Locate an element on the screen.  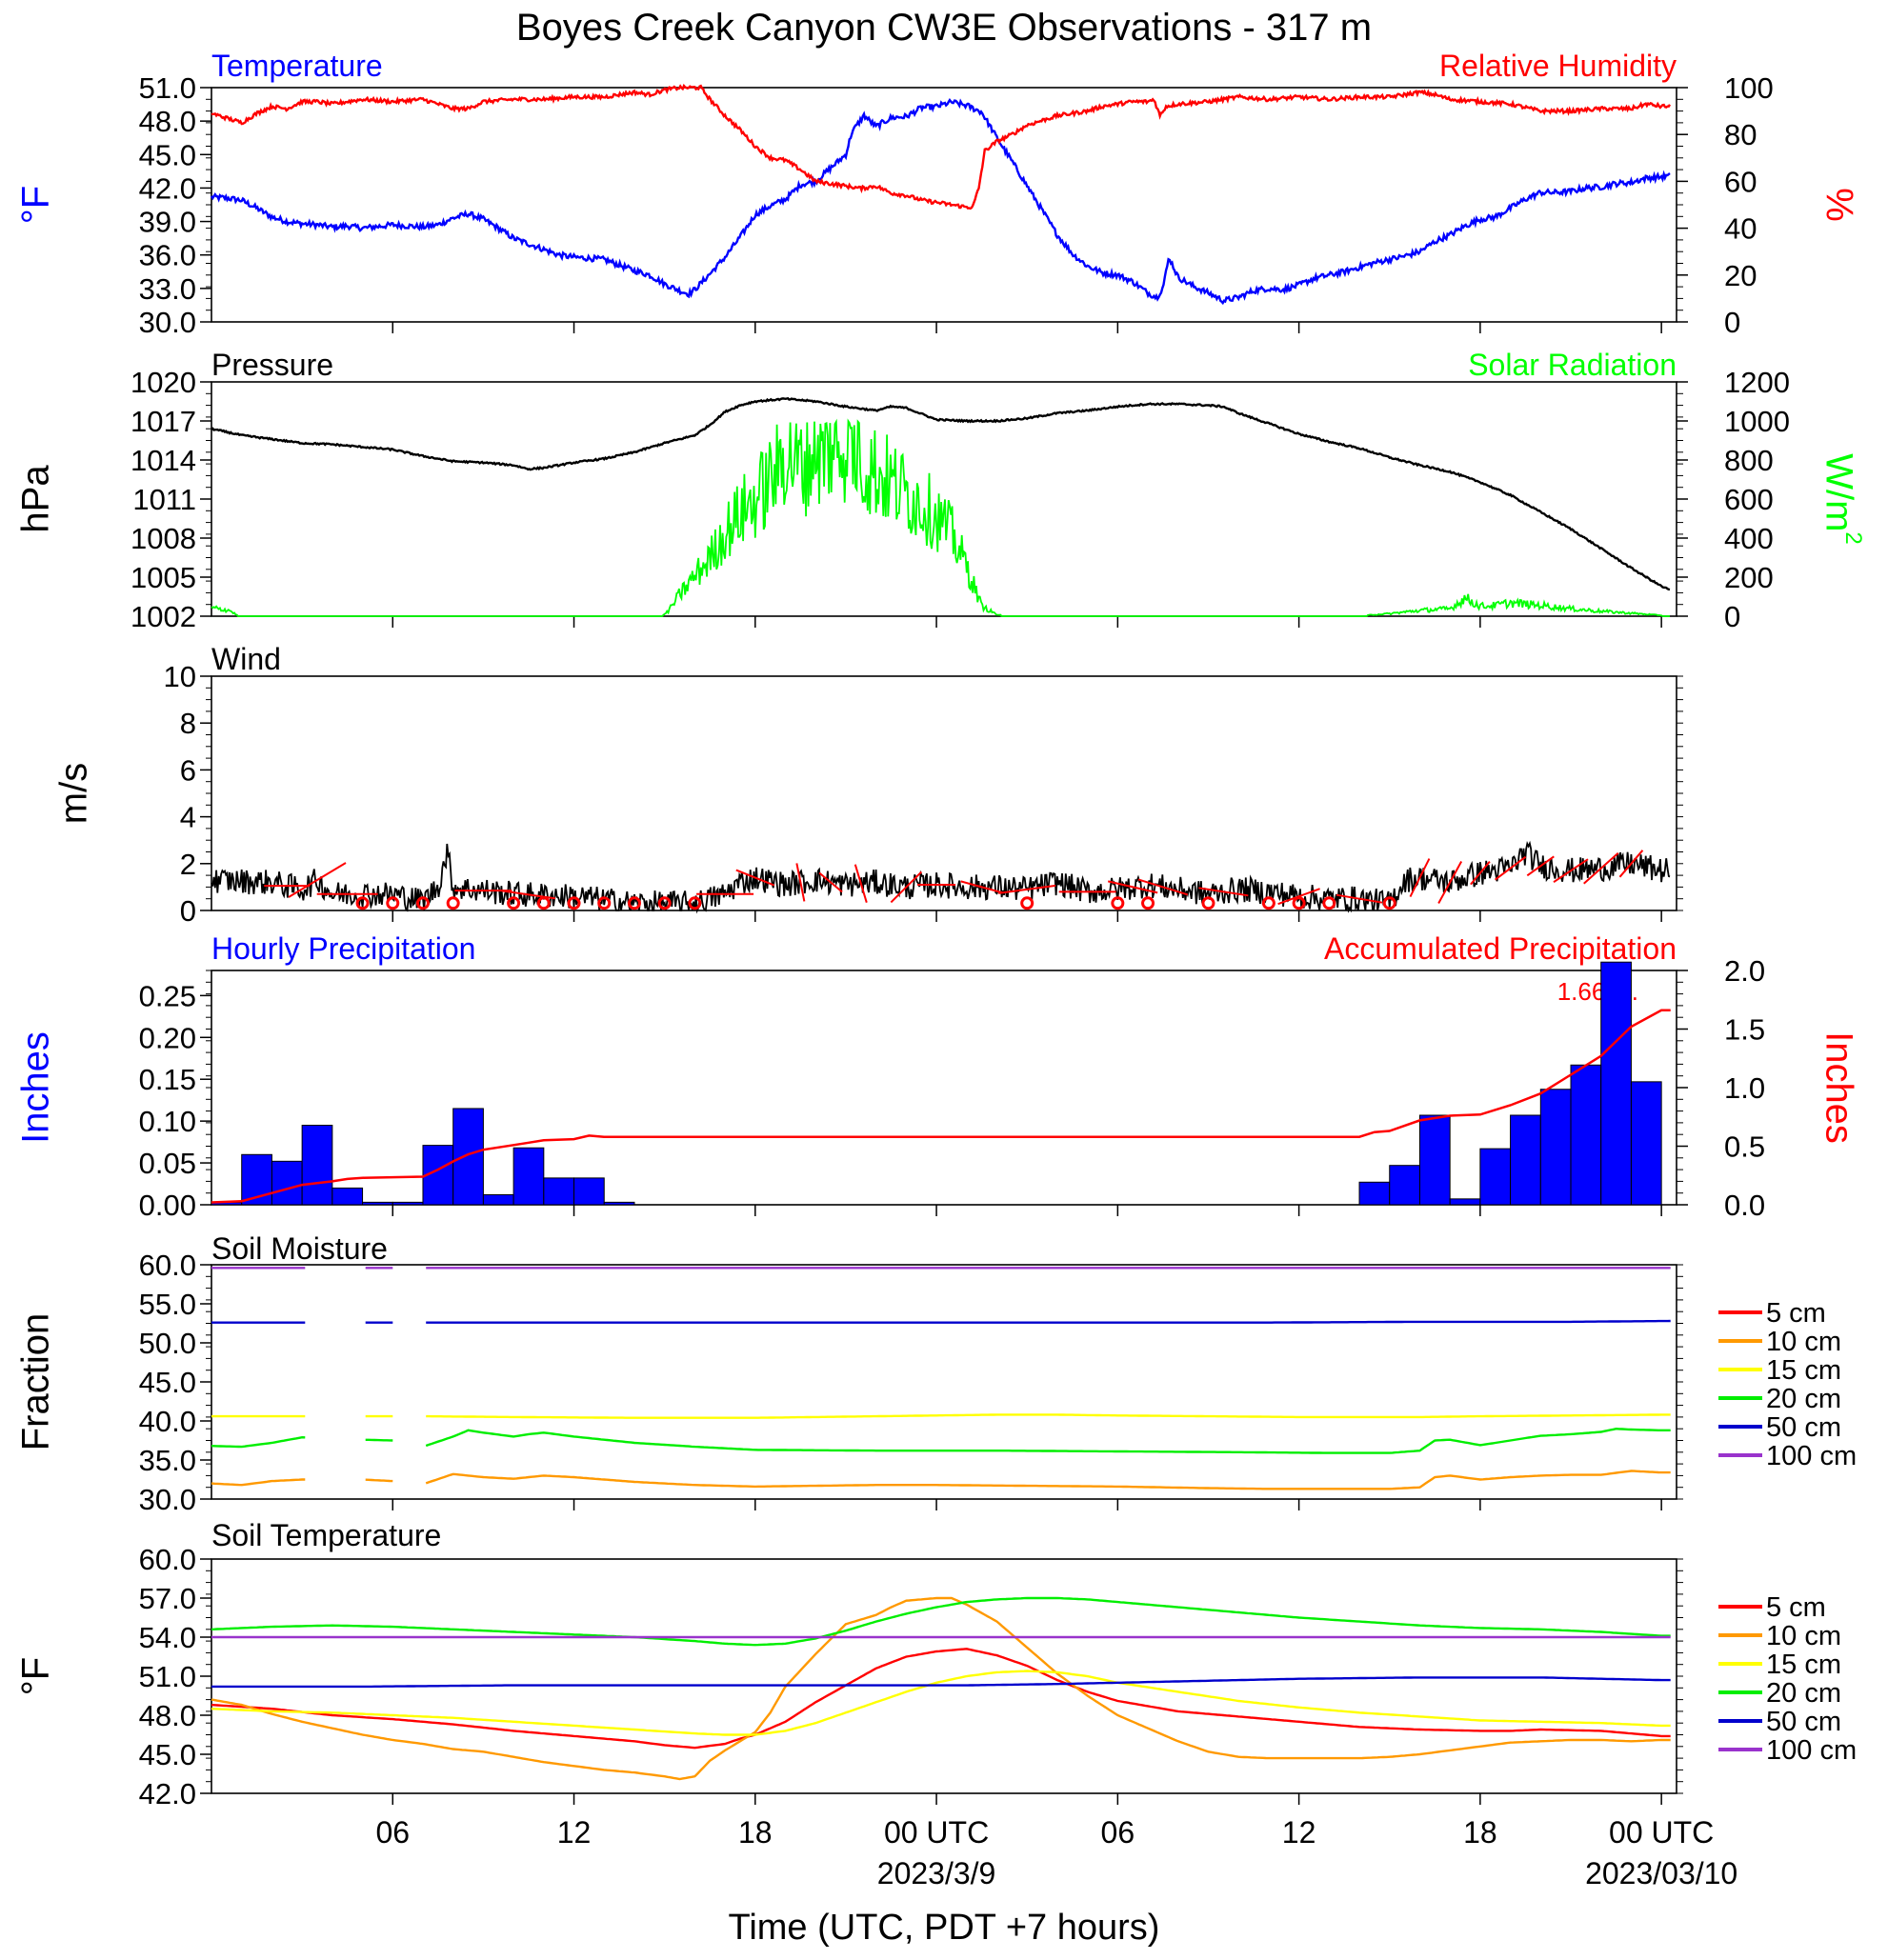
series-line-10-cm is located at coordinates (941, 1688).